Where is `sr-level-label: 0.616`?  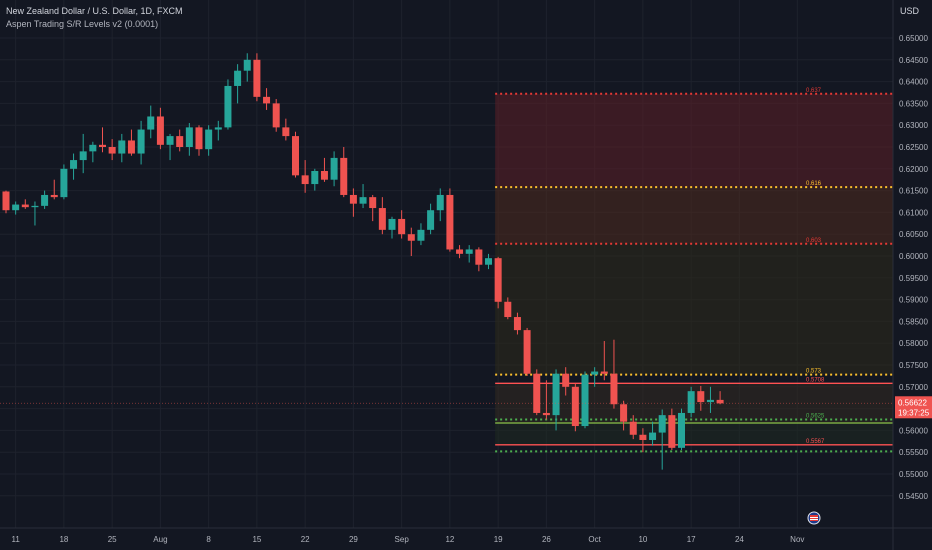
sr-level-label: 0.616 is located at coordinates (814, 184).